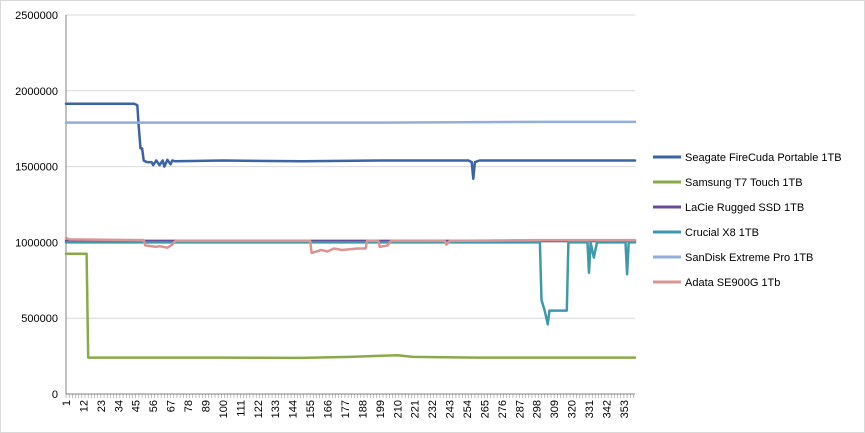  I want to click on x-tick-label: 232, so click(433, 409).